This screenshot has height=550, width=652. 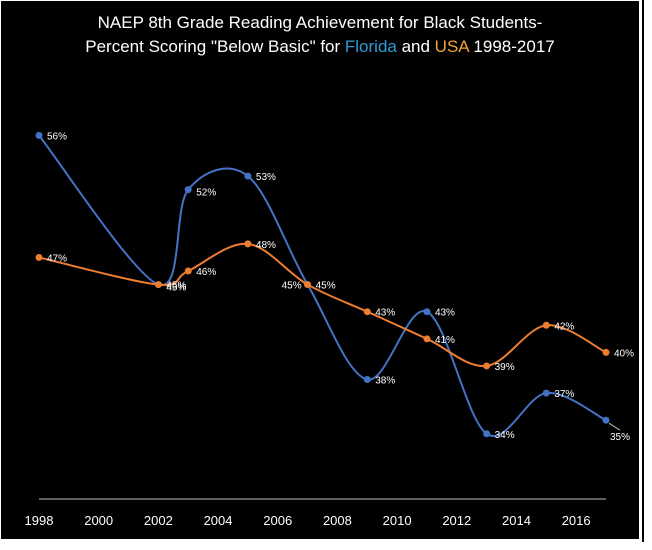 I want to click on title-part-1: Percent Scoring "Below Basic" for, so click(x=215, y=46).